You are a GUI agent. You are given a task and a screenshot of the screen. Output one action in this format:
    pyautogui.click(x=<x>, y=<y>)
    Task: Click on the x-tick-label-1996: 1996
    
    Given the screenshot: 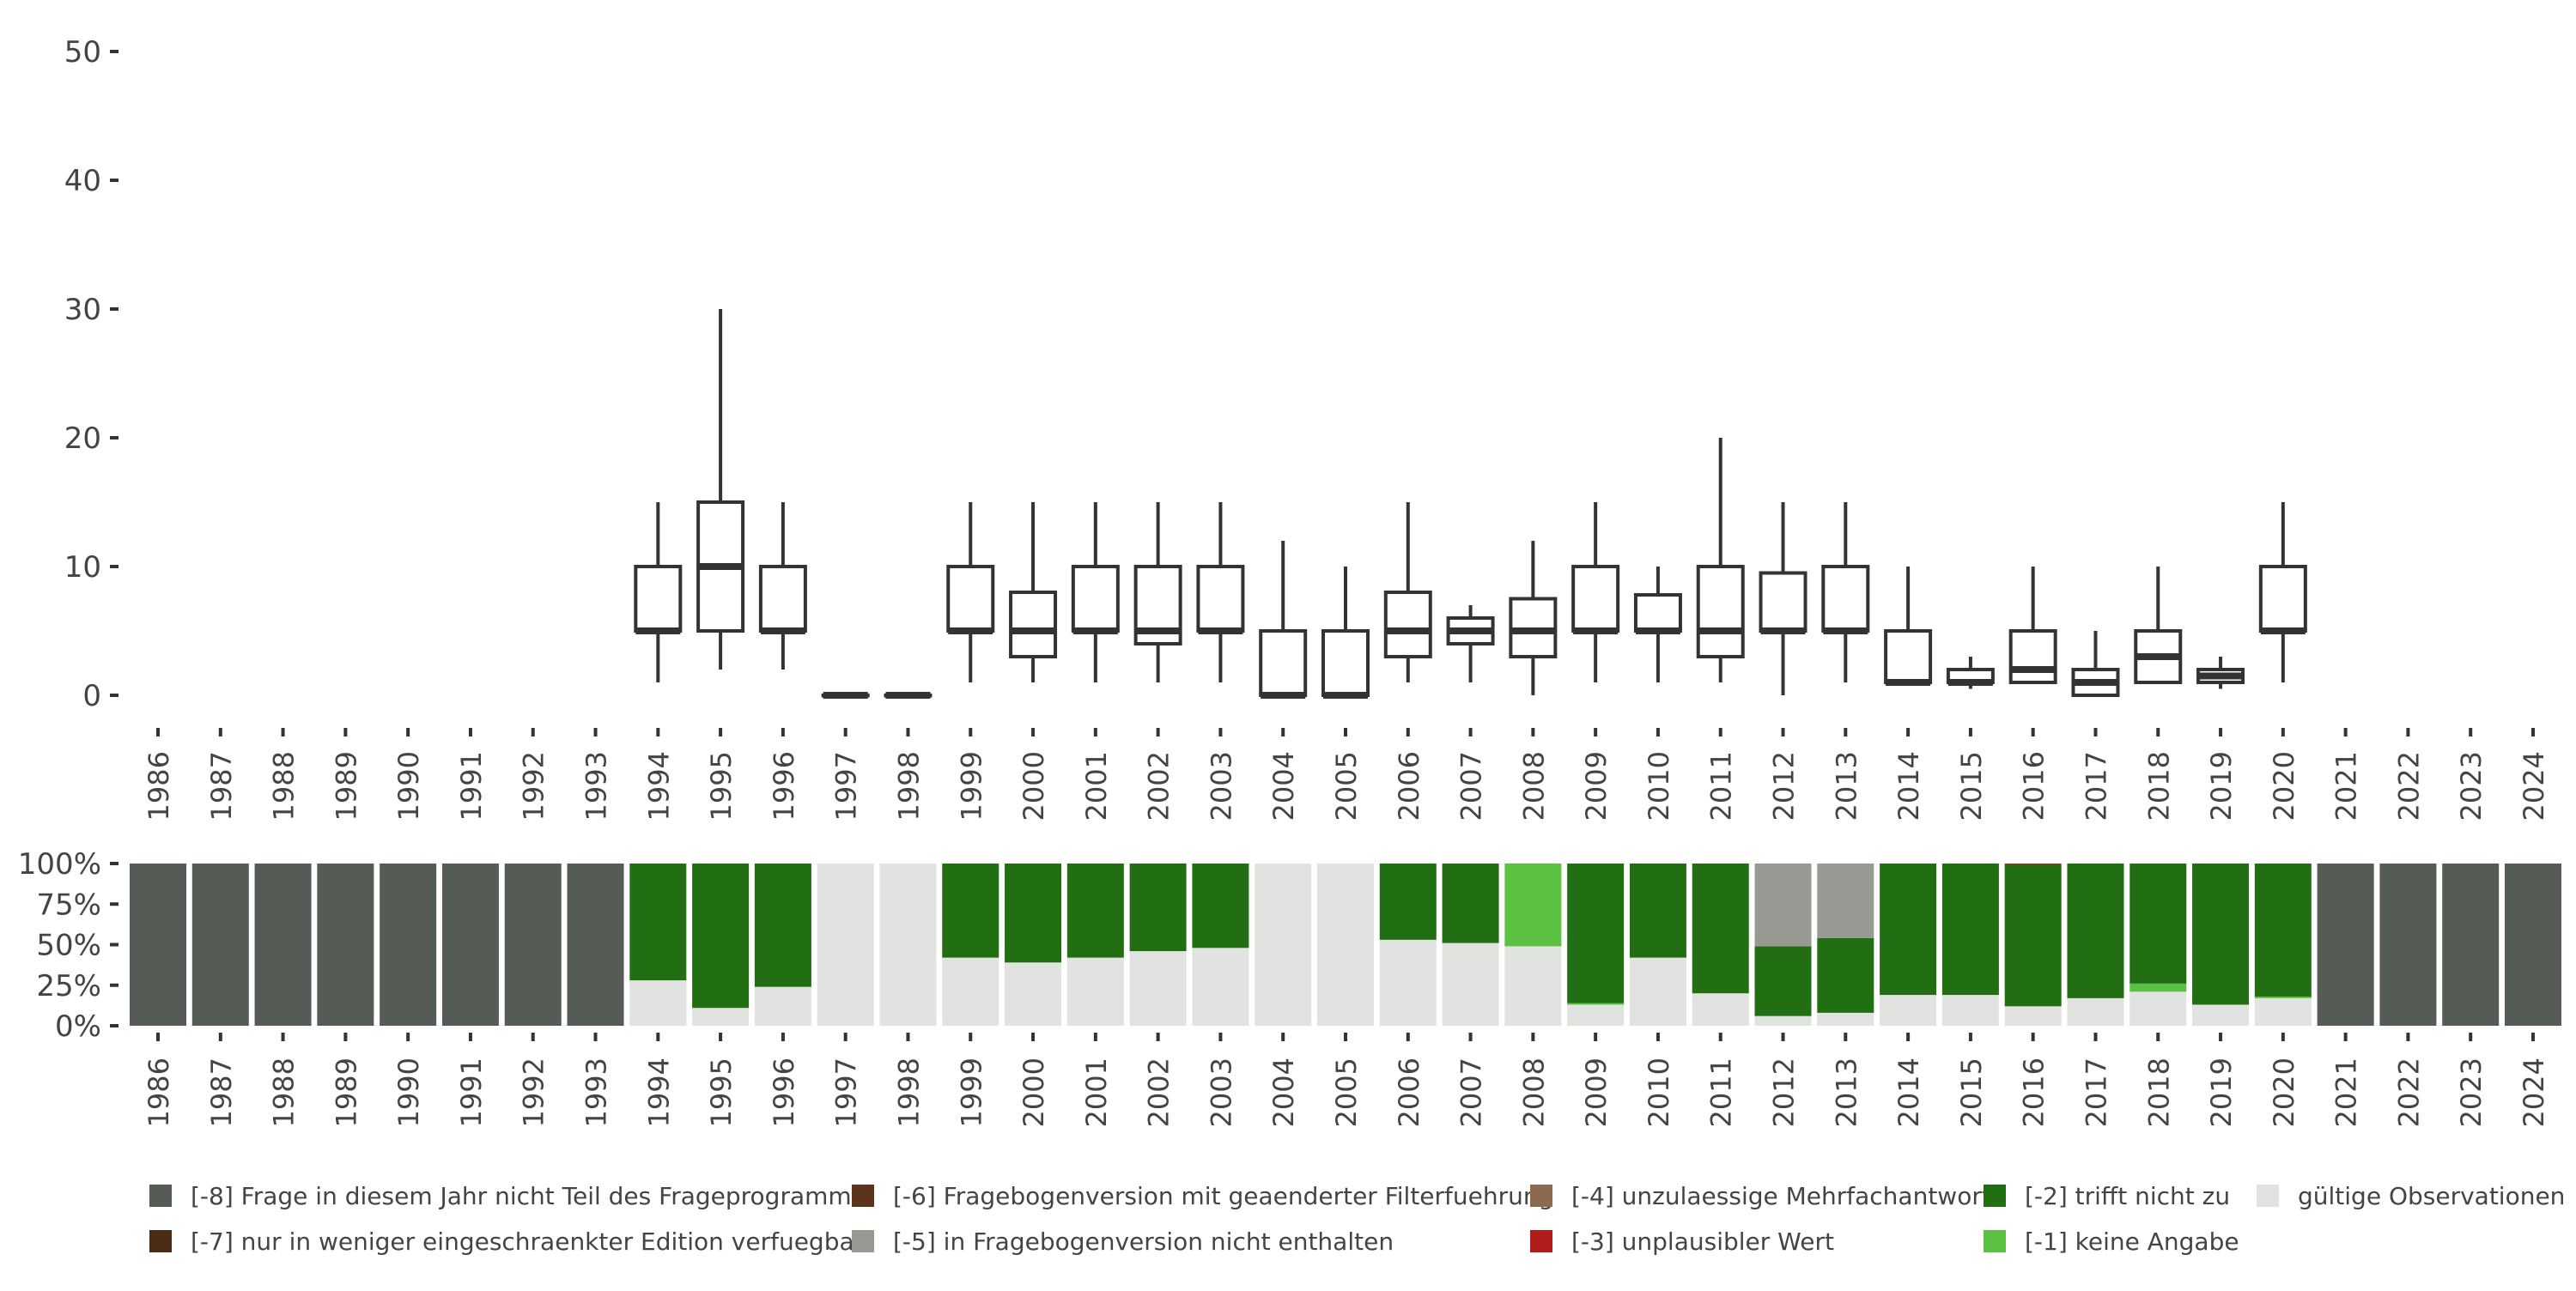 What is the action you would take?
    pyautogui.click(x=784, y=786)
    